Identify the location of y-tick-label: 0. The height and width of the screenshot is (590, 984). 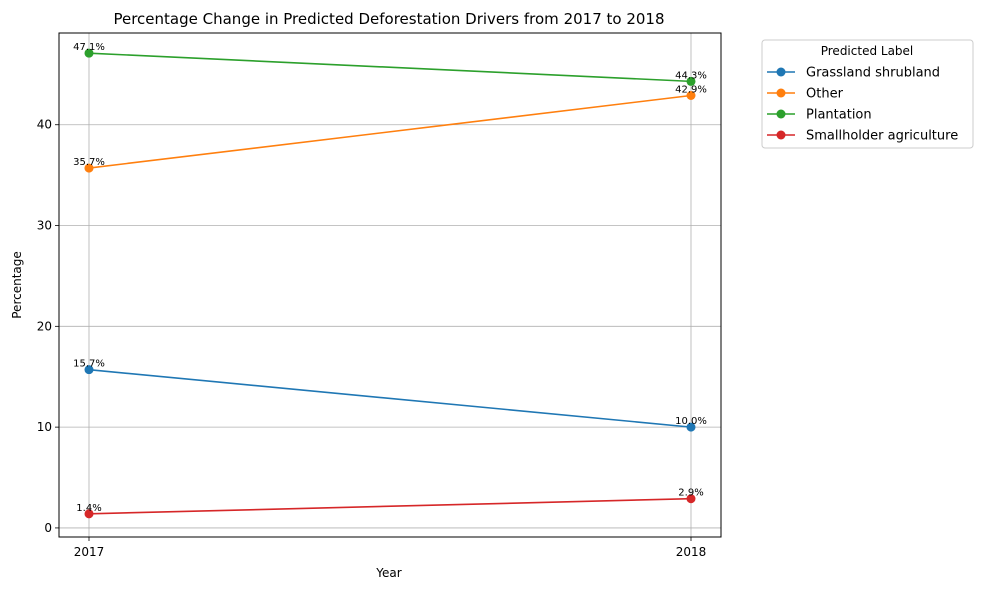
(48, 528).